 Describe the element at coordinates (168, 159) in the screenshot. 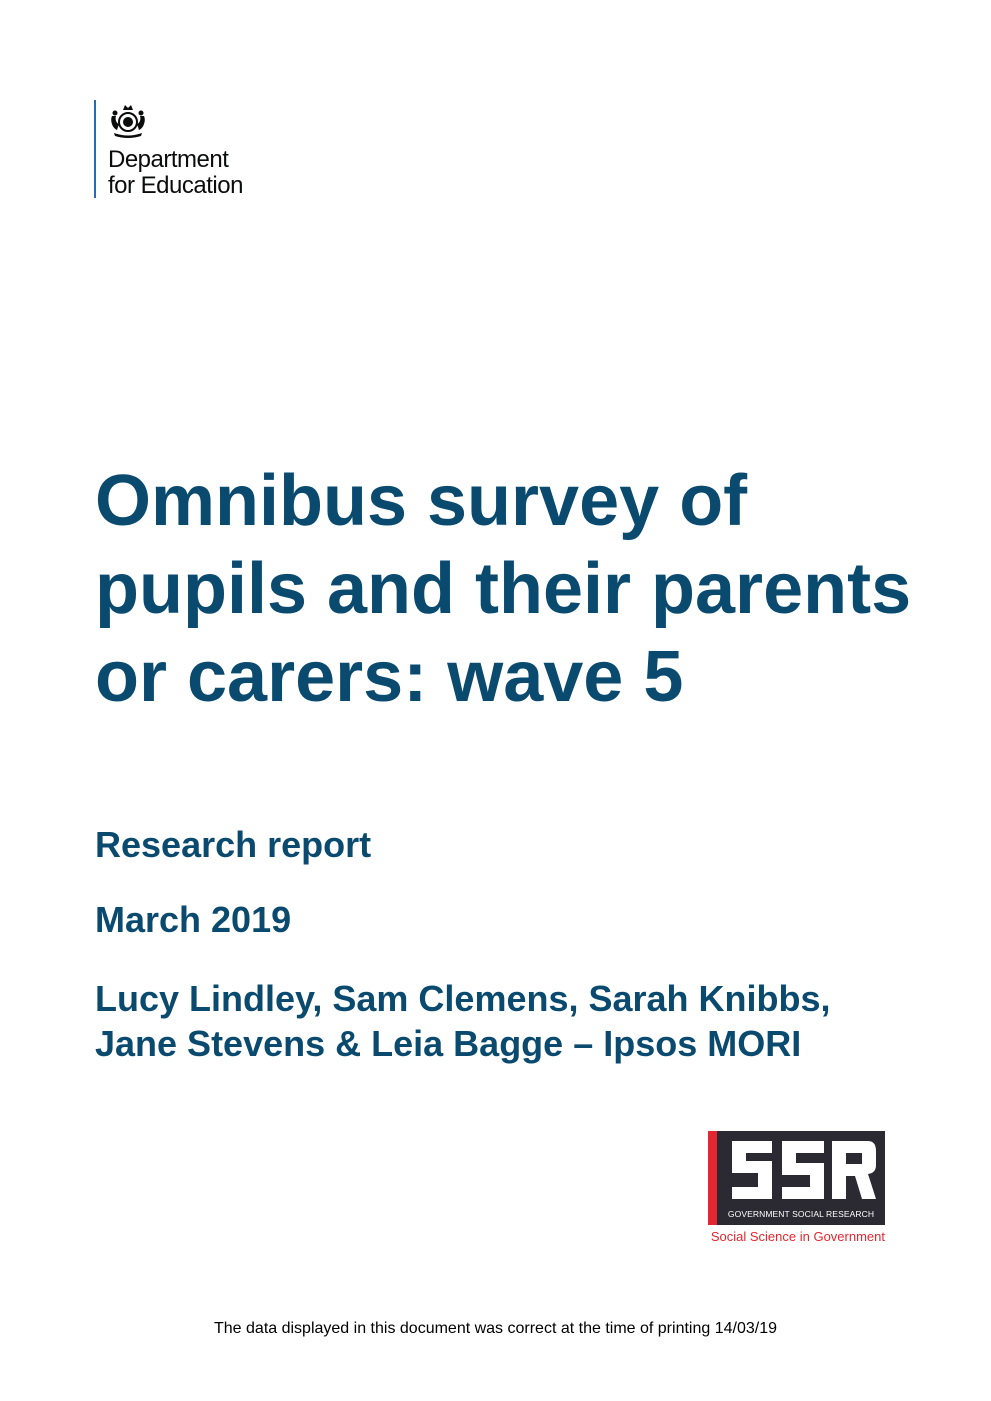

I see `department-name-line1: Department` at that location.